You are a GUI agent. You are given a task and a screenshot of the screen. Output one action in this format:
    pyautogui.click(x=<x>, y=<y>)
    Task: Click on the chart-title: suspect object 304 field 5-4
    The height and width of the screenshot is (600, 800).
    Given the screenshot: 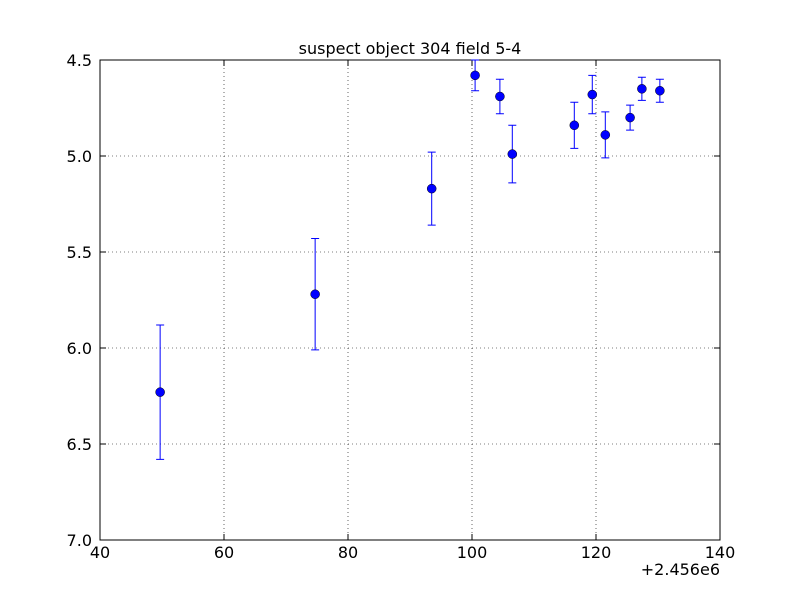 What is the action you would take?
    pyautogui.click(x=410, y=48)
    